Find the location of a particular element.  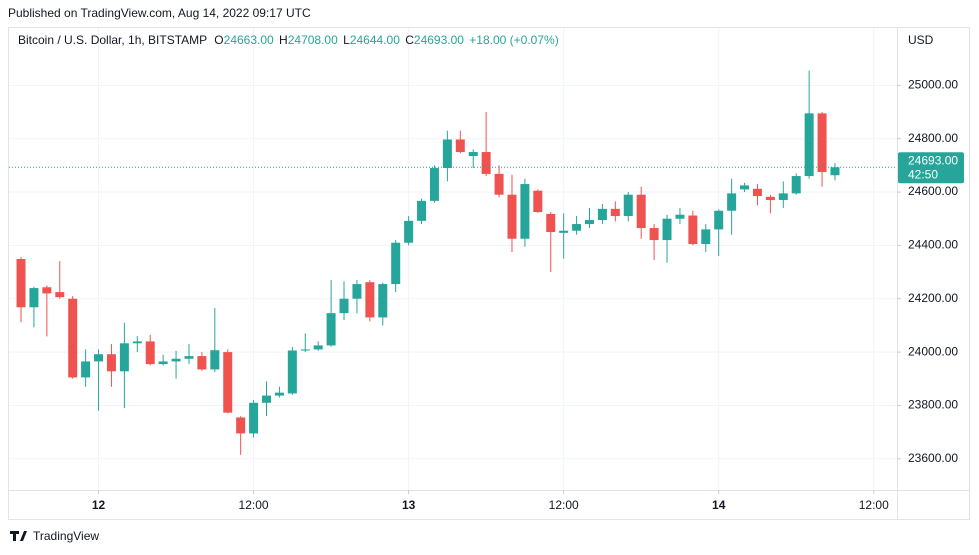

change-value: +18.00 (+0.07%) is located at coordinates (513, 40).